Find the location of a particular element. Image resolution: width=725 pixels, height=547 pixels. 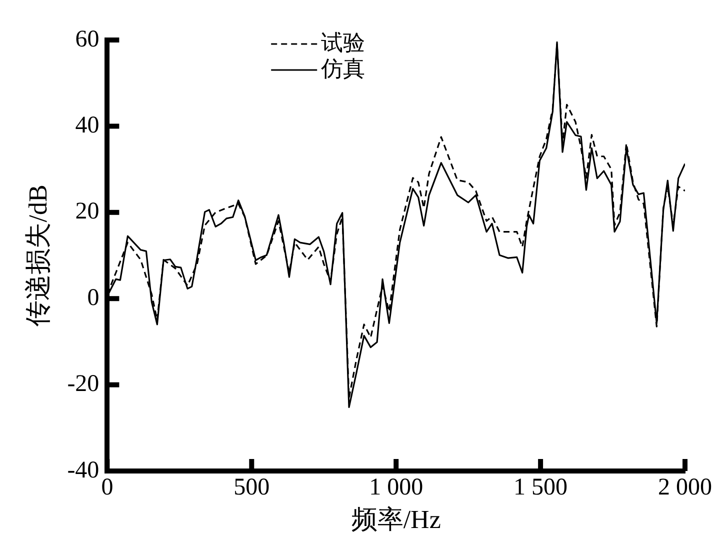

y-tick-label: 20 is located at coordinates (87, 211).